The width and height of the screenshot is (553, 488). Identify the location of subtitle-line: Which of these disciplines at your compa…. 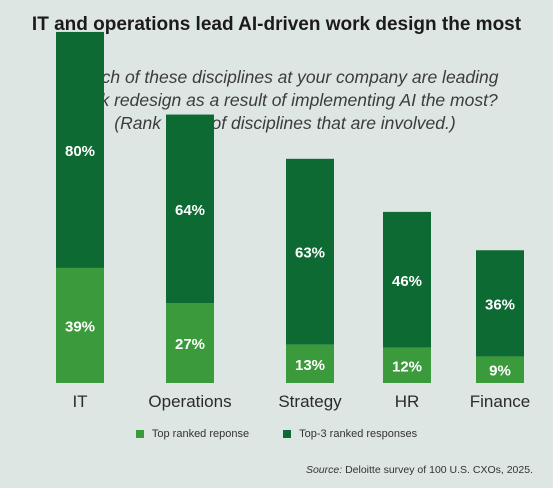
(285, 77).